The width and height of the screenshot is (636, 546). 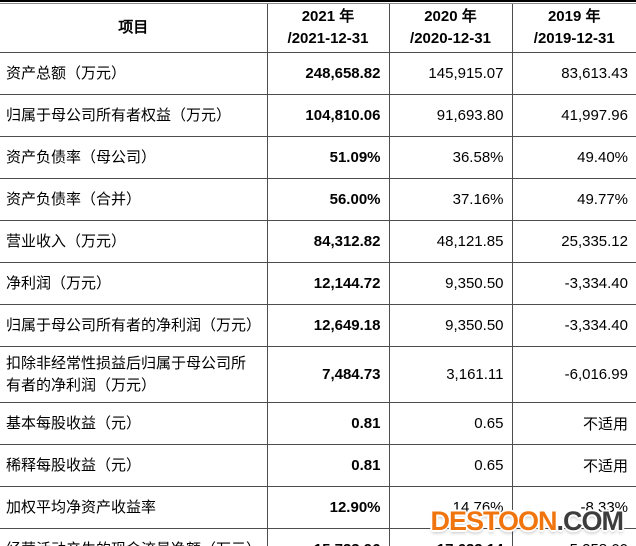 I want to click on row-label: 扣除非经常性损益后归属于母公司所有者的净利润（万元）, so click(x=133, y=374).